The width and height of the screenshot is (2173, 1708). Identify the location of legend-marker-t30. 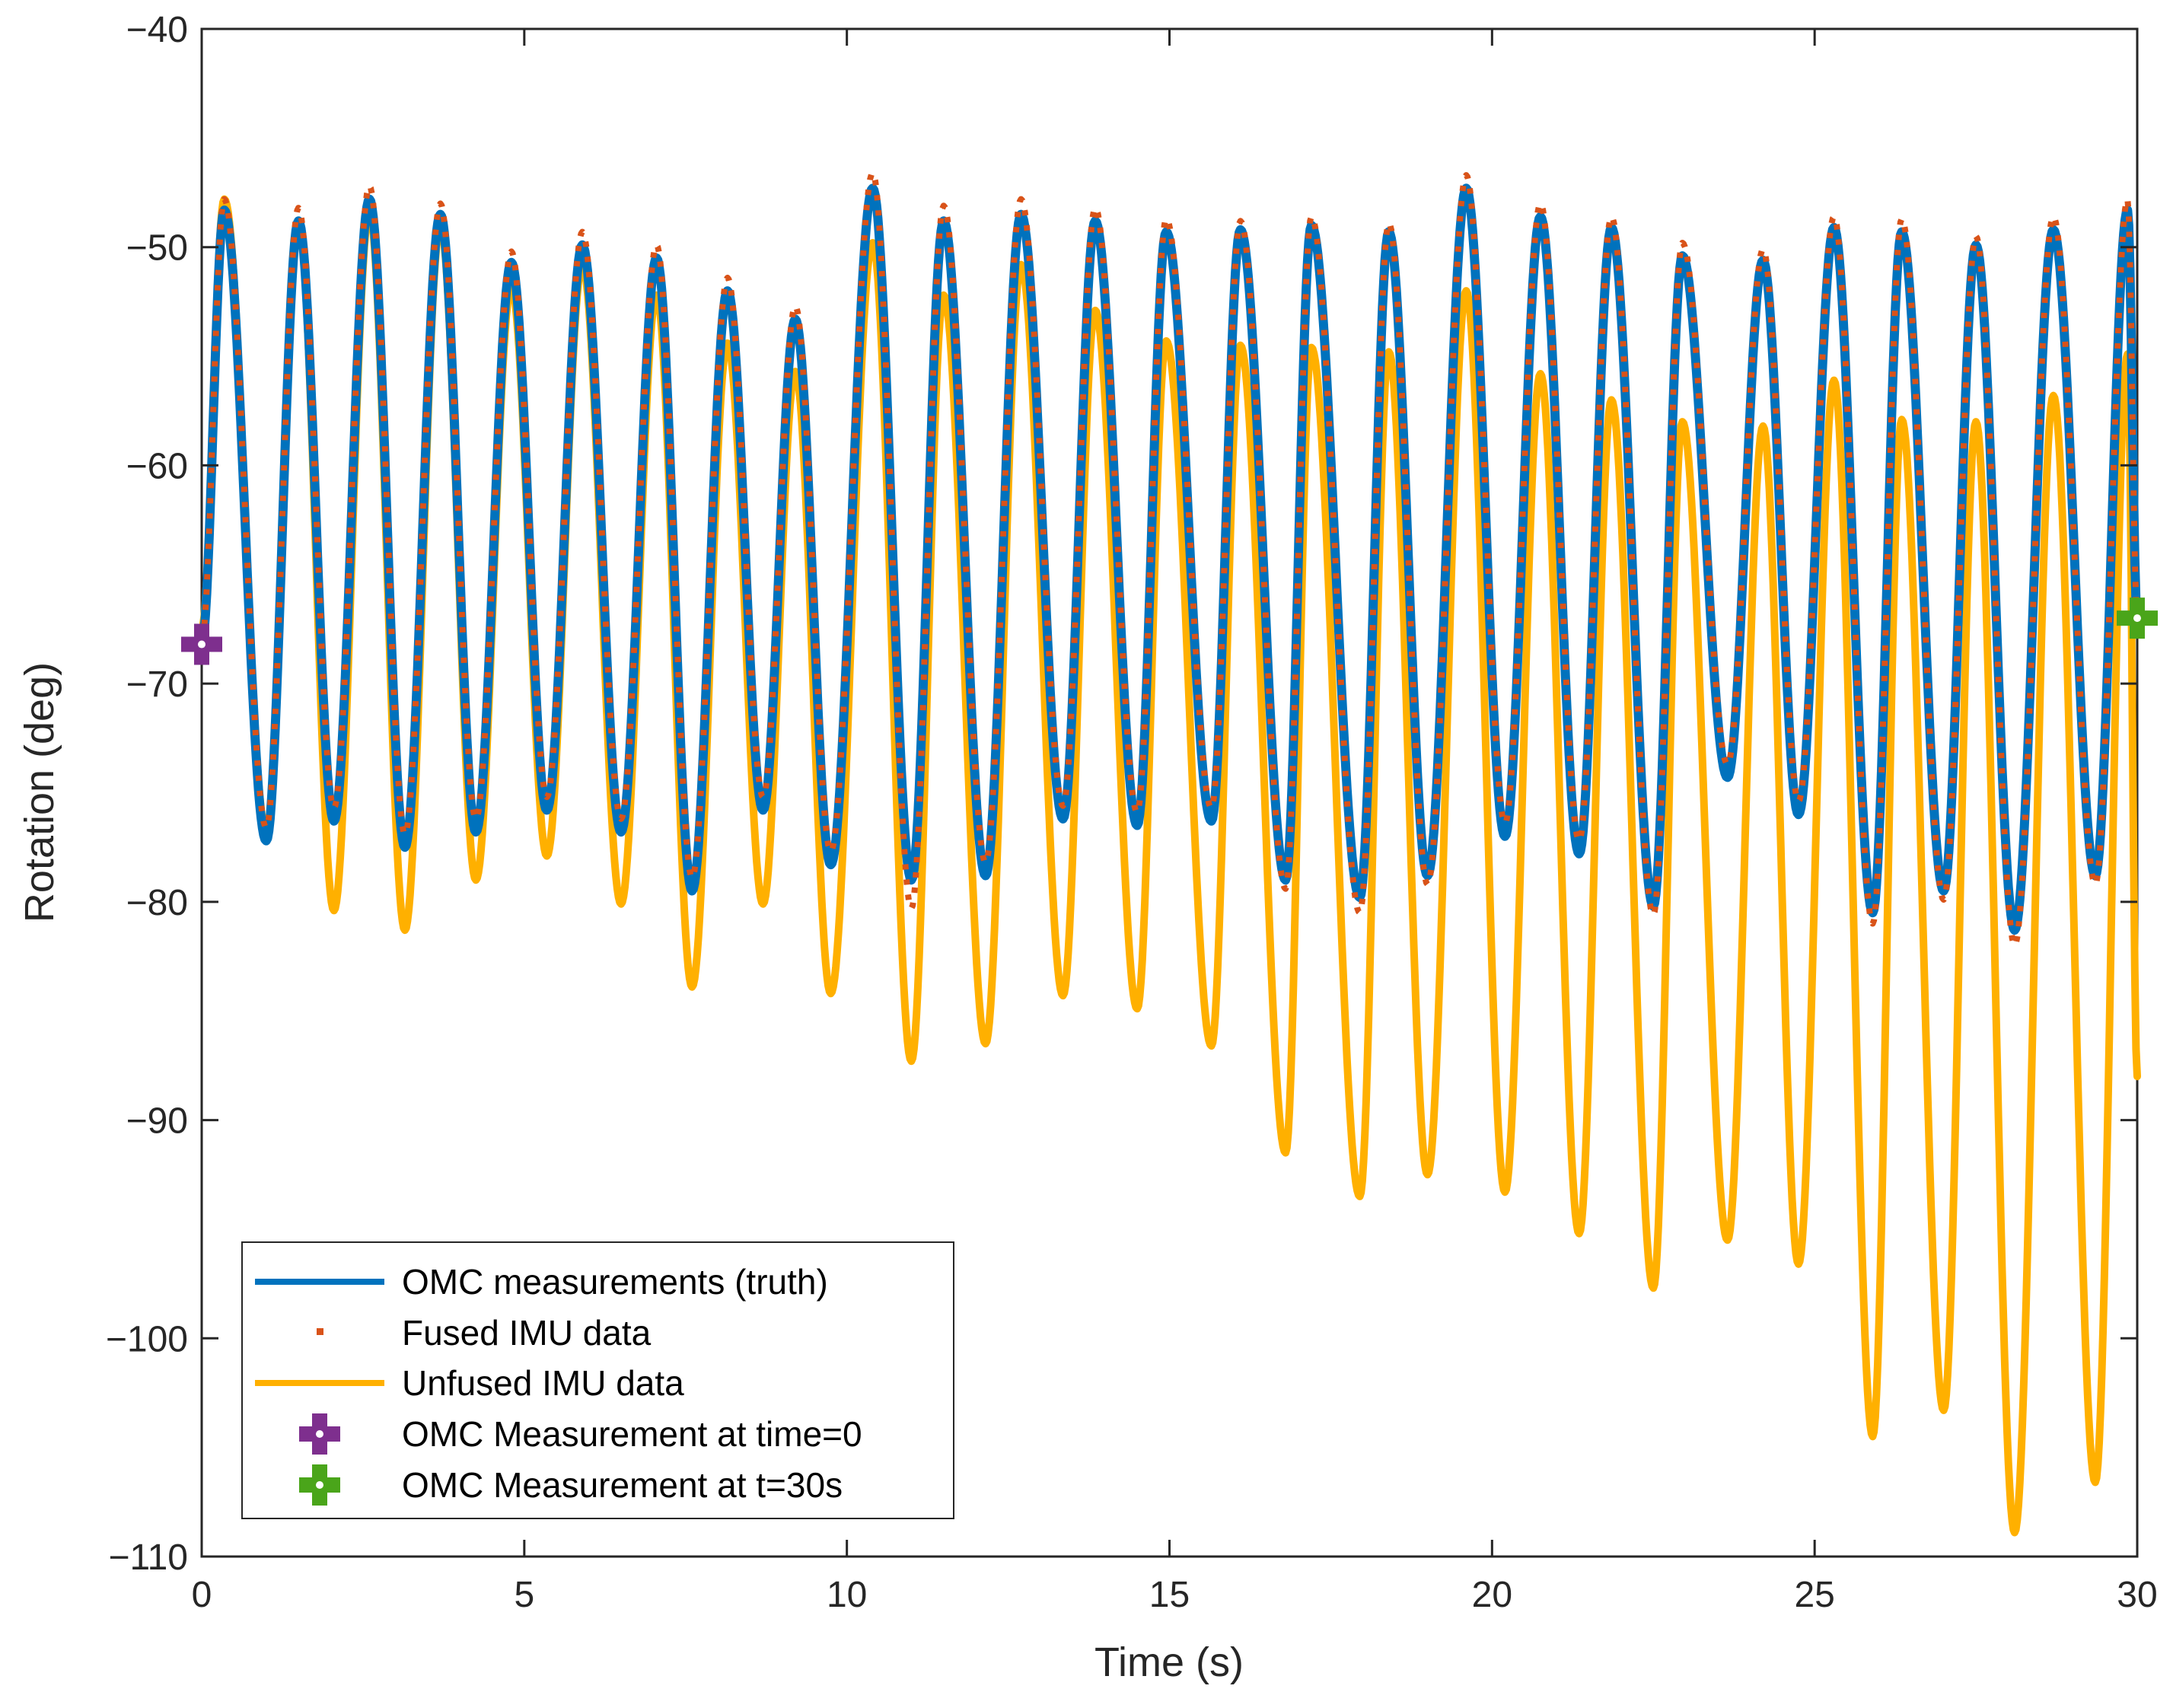
(319, 1485).